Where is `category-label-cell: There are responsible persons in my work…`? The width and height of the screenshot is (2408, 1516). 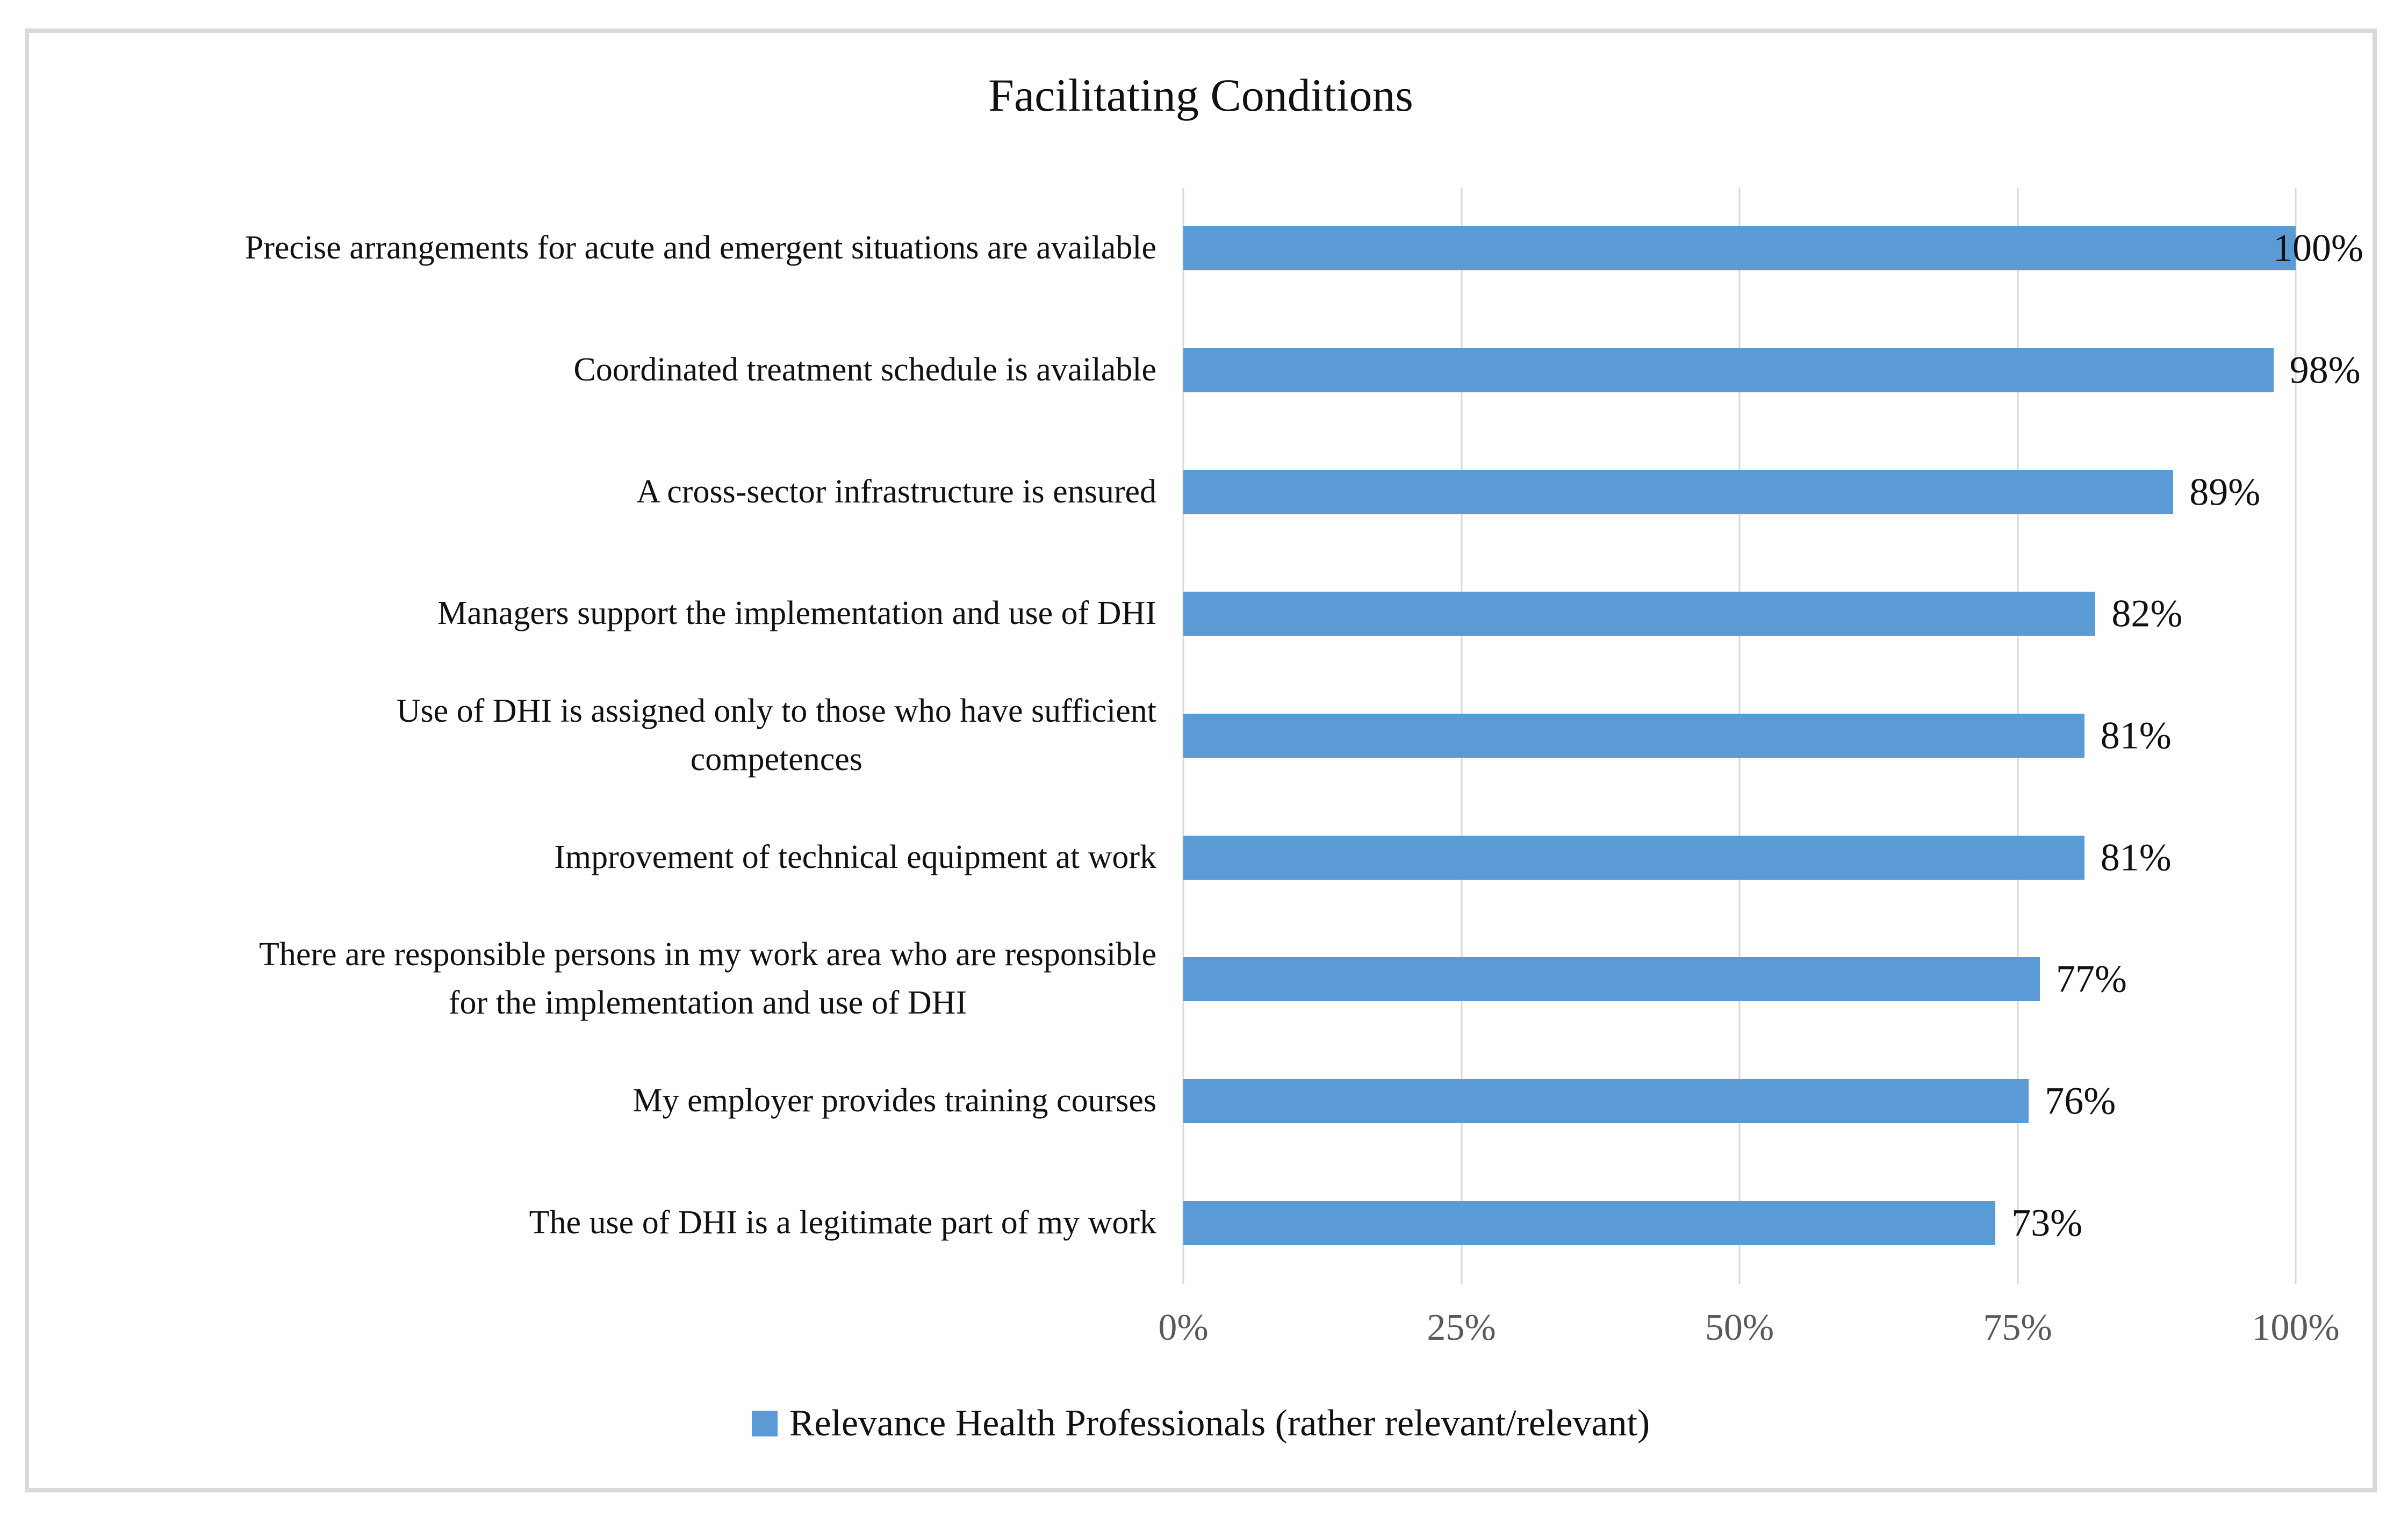
category-label-cell: There are responsible persons in my work… is located at coordinates (606, 979).